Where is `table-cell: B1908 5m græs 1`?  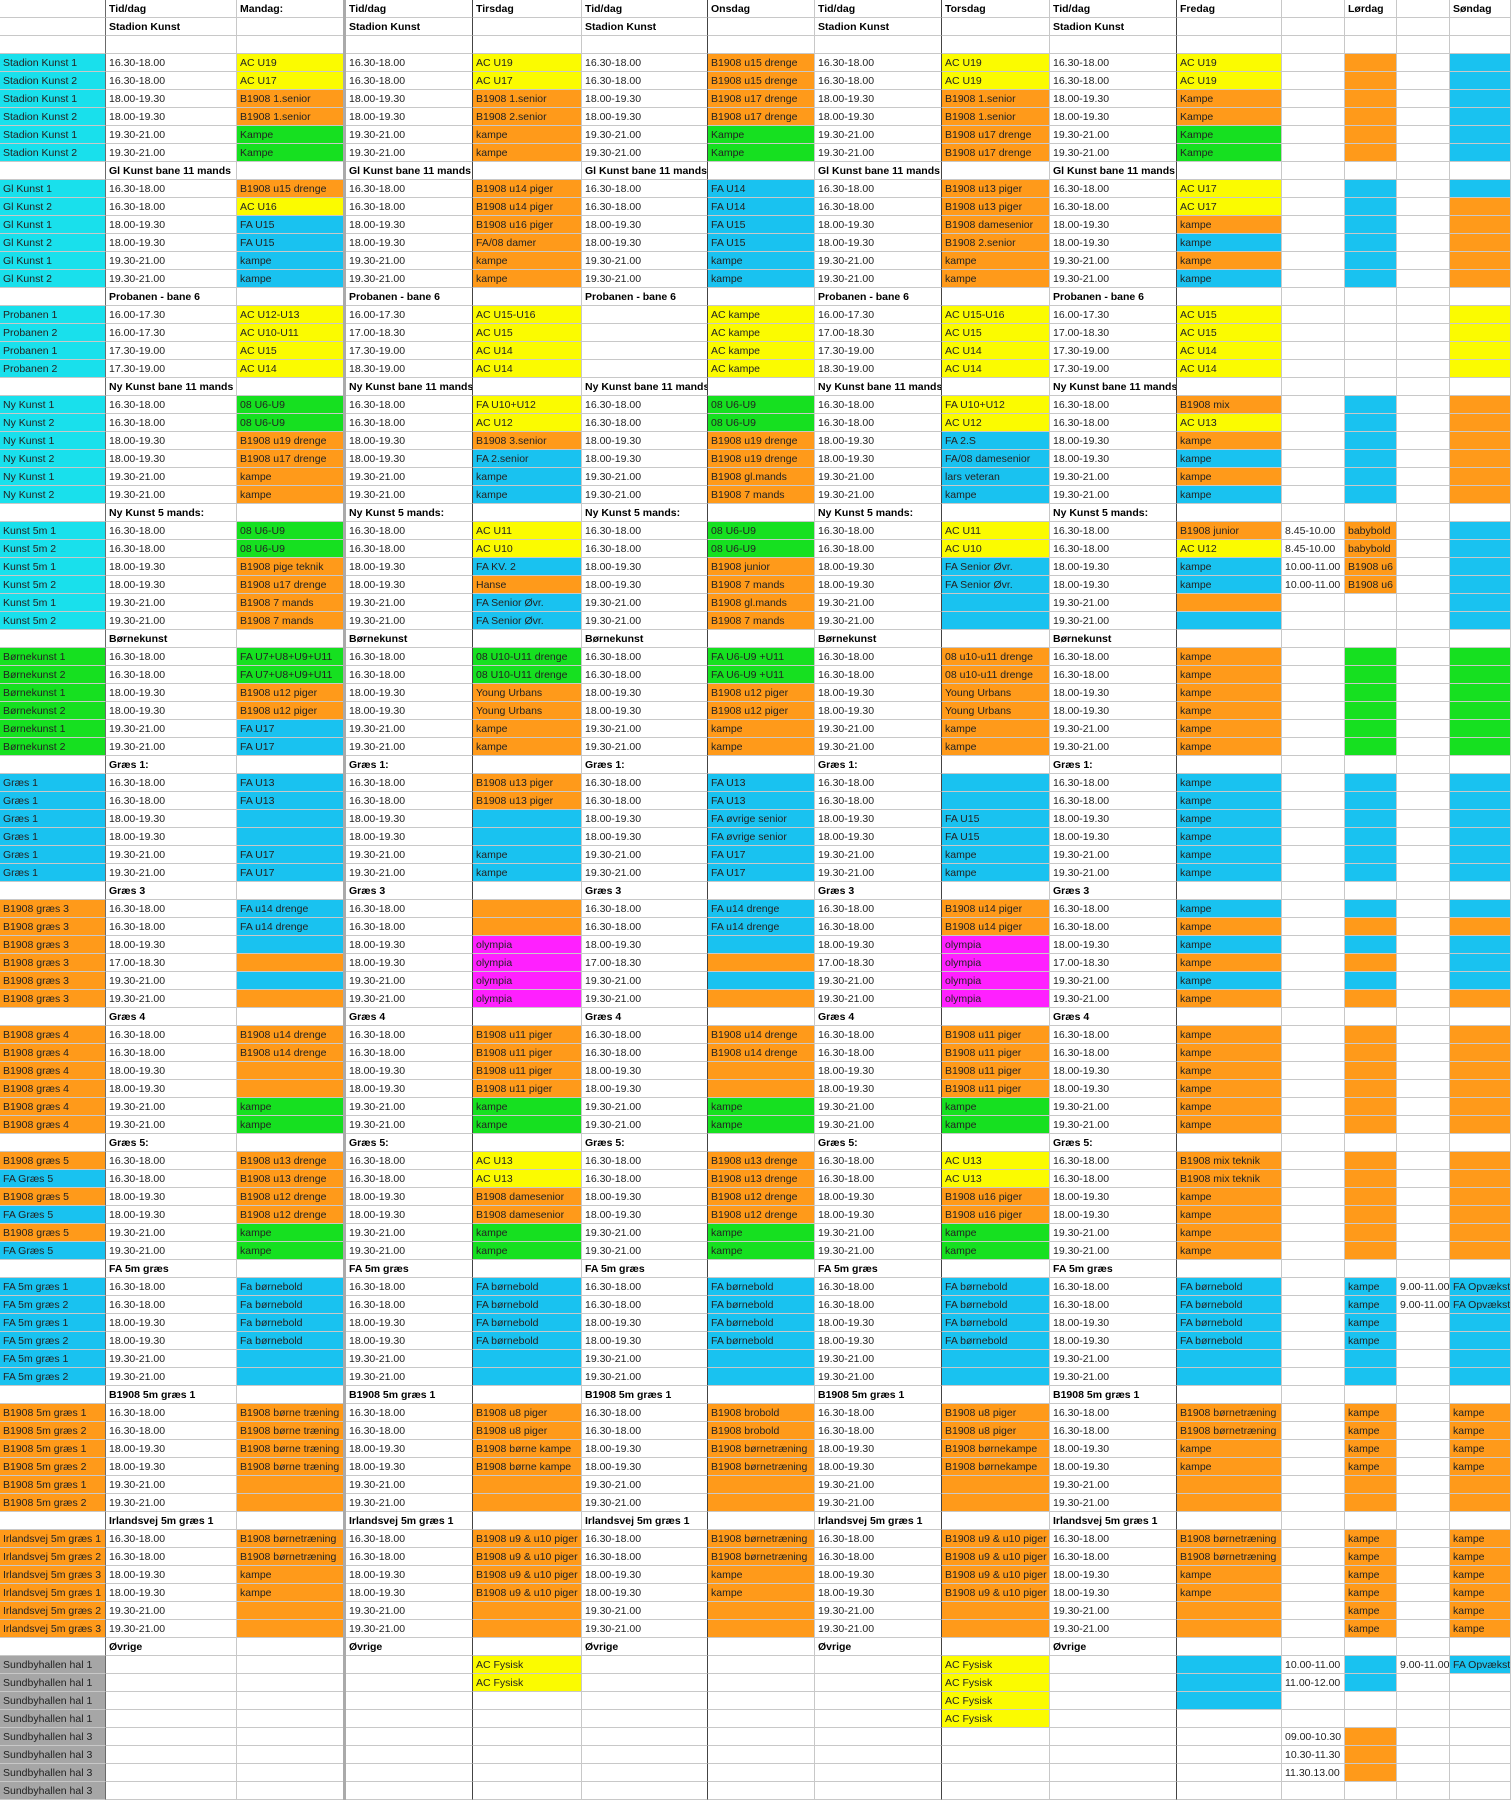 table-cell: B1908 5m græs 1 is located at coordinates (171, 1395).